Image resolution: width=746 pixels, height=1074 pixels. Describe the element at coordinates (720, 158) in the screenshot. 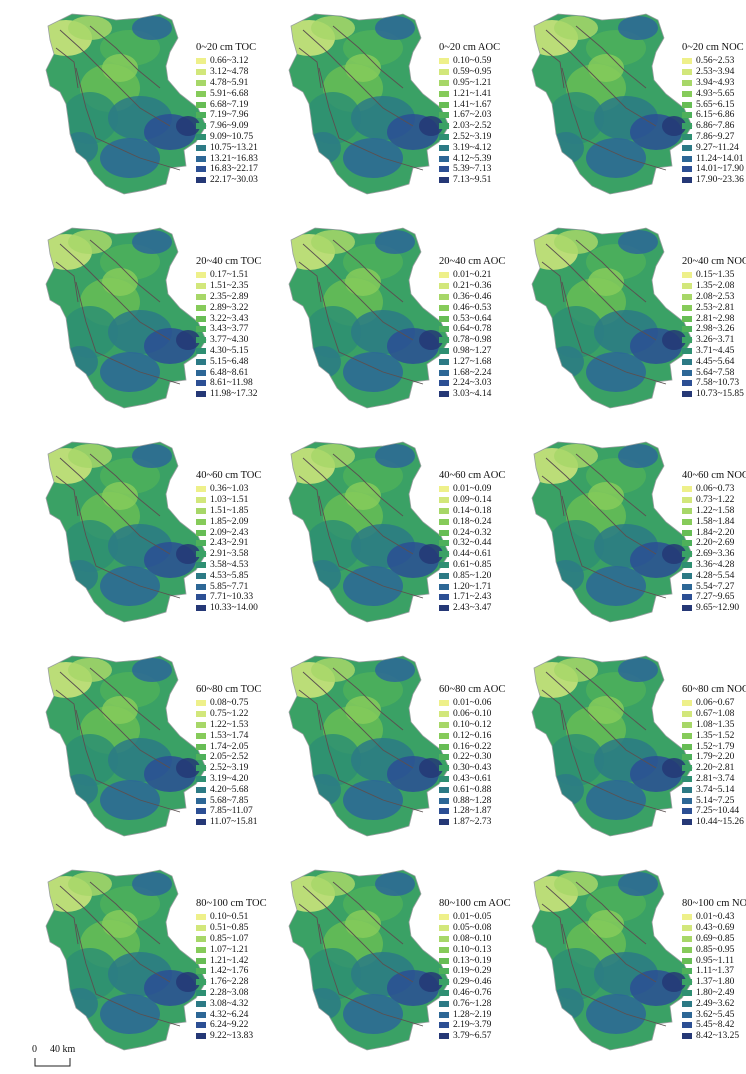

I see `legend-label: 11.24~14.01` at that location.